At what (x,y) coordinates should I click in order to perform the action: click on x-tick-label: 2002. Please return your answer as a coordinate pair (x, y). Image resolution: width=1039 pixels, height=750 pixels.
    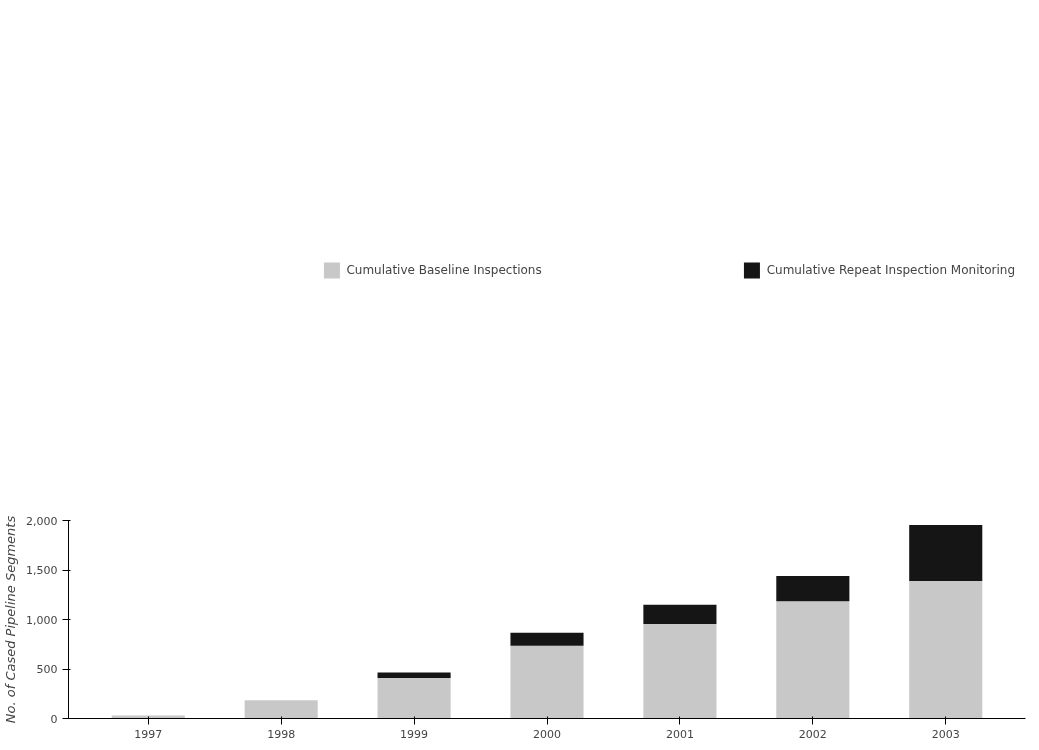
    Looking at the image, I should click on (812, 734).